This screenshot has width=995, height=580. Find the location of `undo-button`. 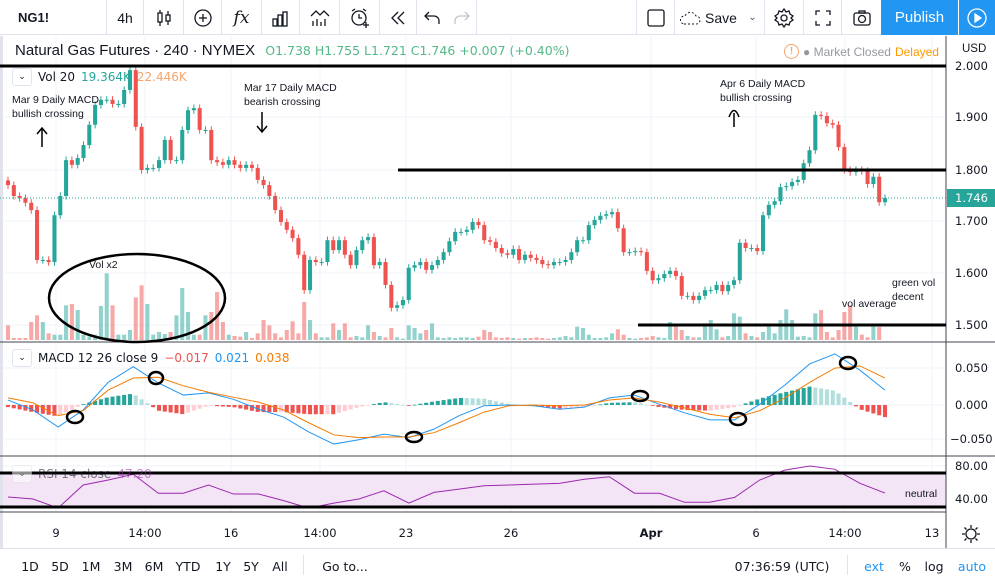

undo-button is located at coordinates (432, 17).